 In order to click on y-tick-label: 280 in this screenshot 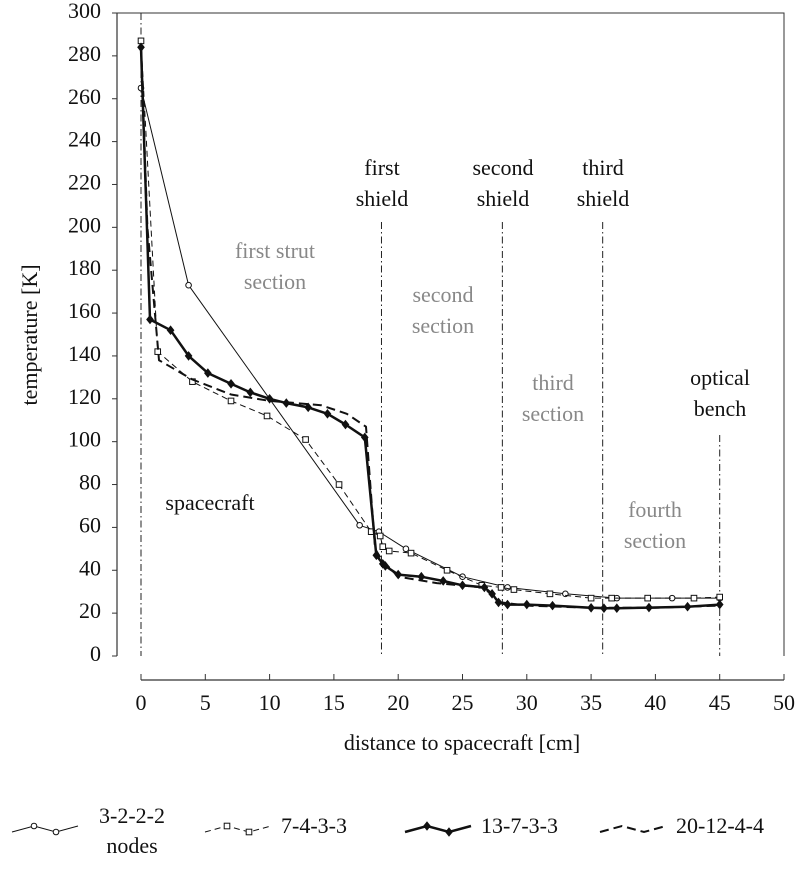, I will do `click(84, 53)`.